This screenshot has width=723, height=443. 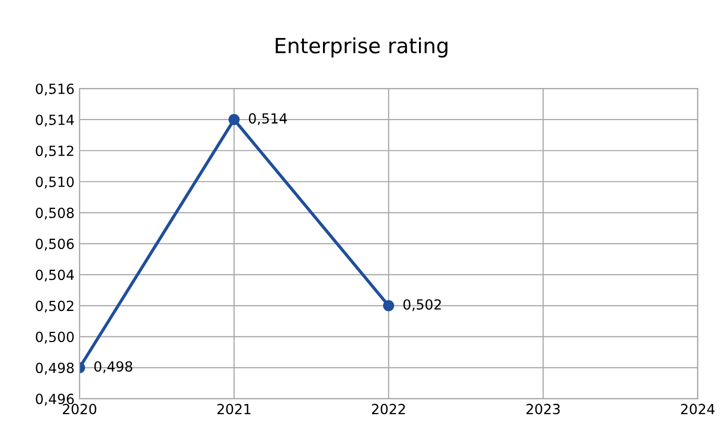 What do you see at coordinates (113, 367) in the screenshot?
I see `data-label: 0,498` at bounding box center [113, 367].